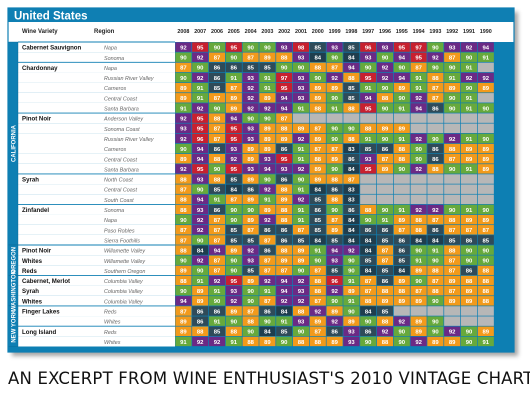 The image size is (530, 400). What do you see at coordinates (52, 48) in the screenshot?
I see `variety-label: Cabernet Sauvignon` at bounding box center [52, 48].